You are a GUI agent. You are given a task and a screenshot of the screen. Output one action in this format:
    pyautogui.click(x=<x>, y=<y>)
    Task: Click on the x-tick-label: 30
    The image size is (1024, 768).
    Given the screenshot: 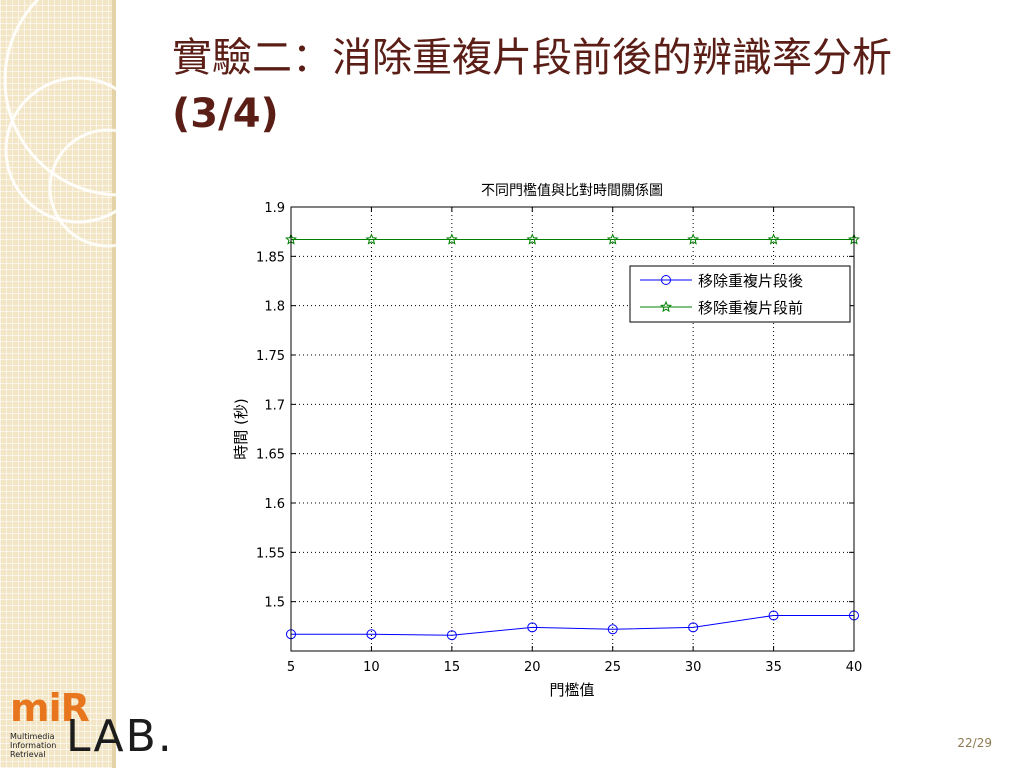 What is the action you would take?
    pyautogui.click(x=693, y=667)
    